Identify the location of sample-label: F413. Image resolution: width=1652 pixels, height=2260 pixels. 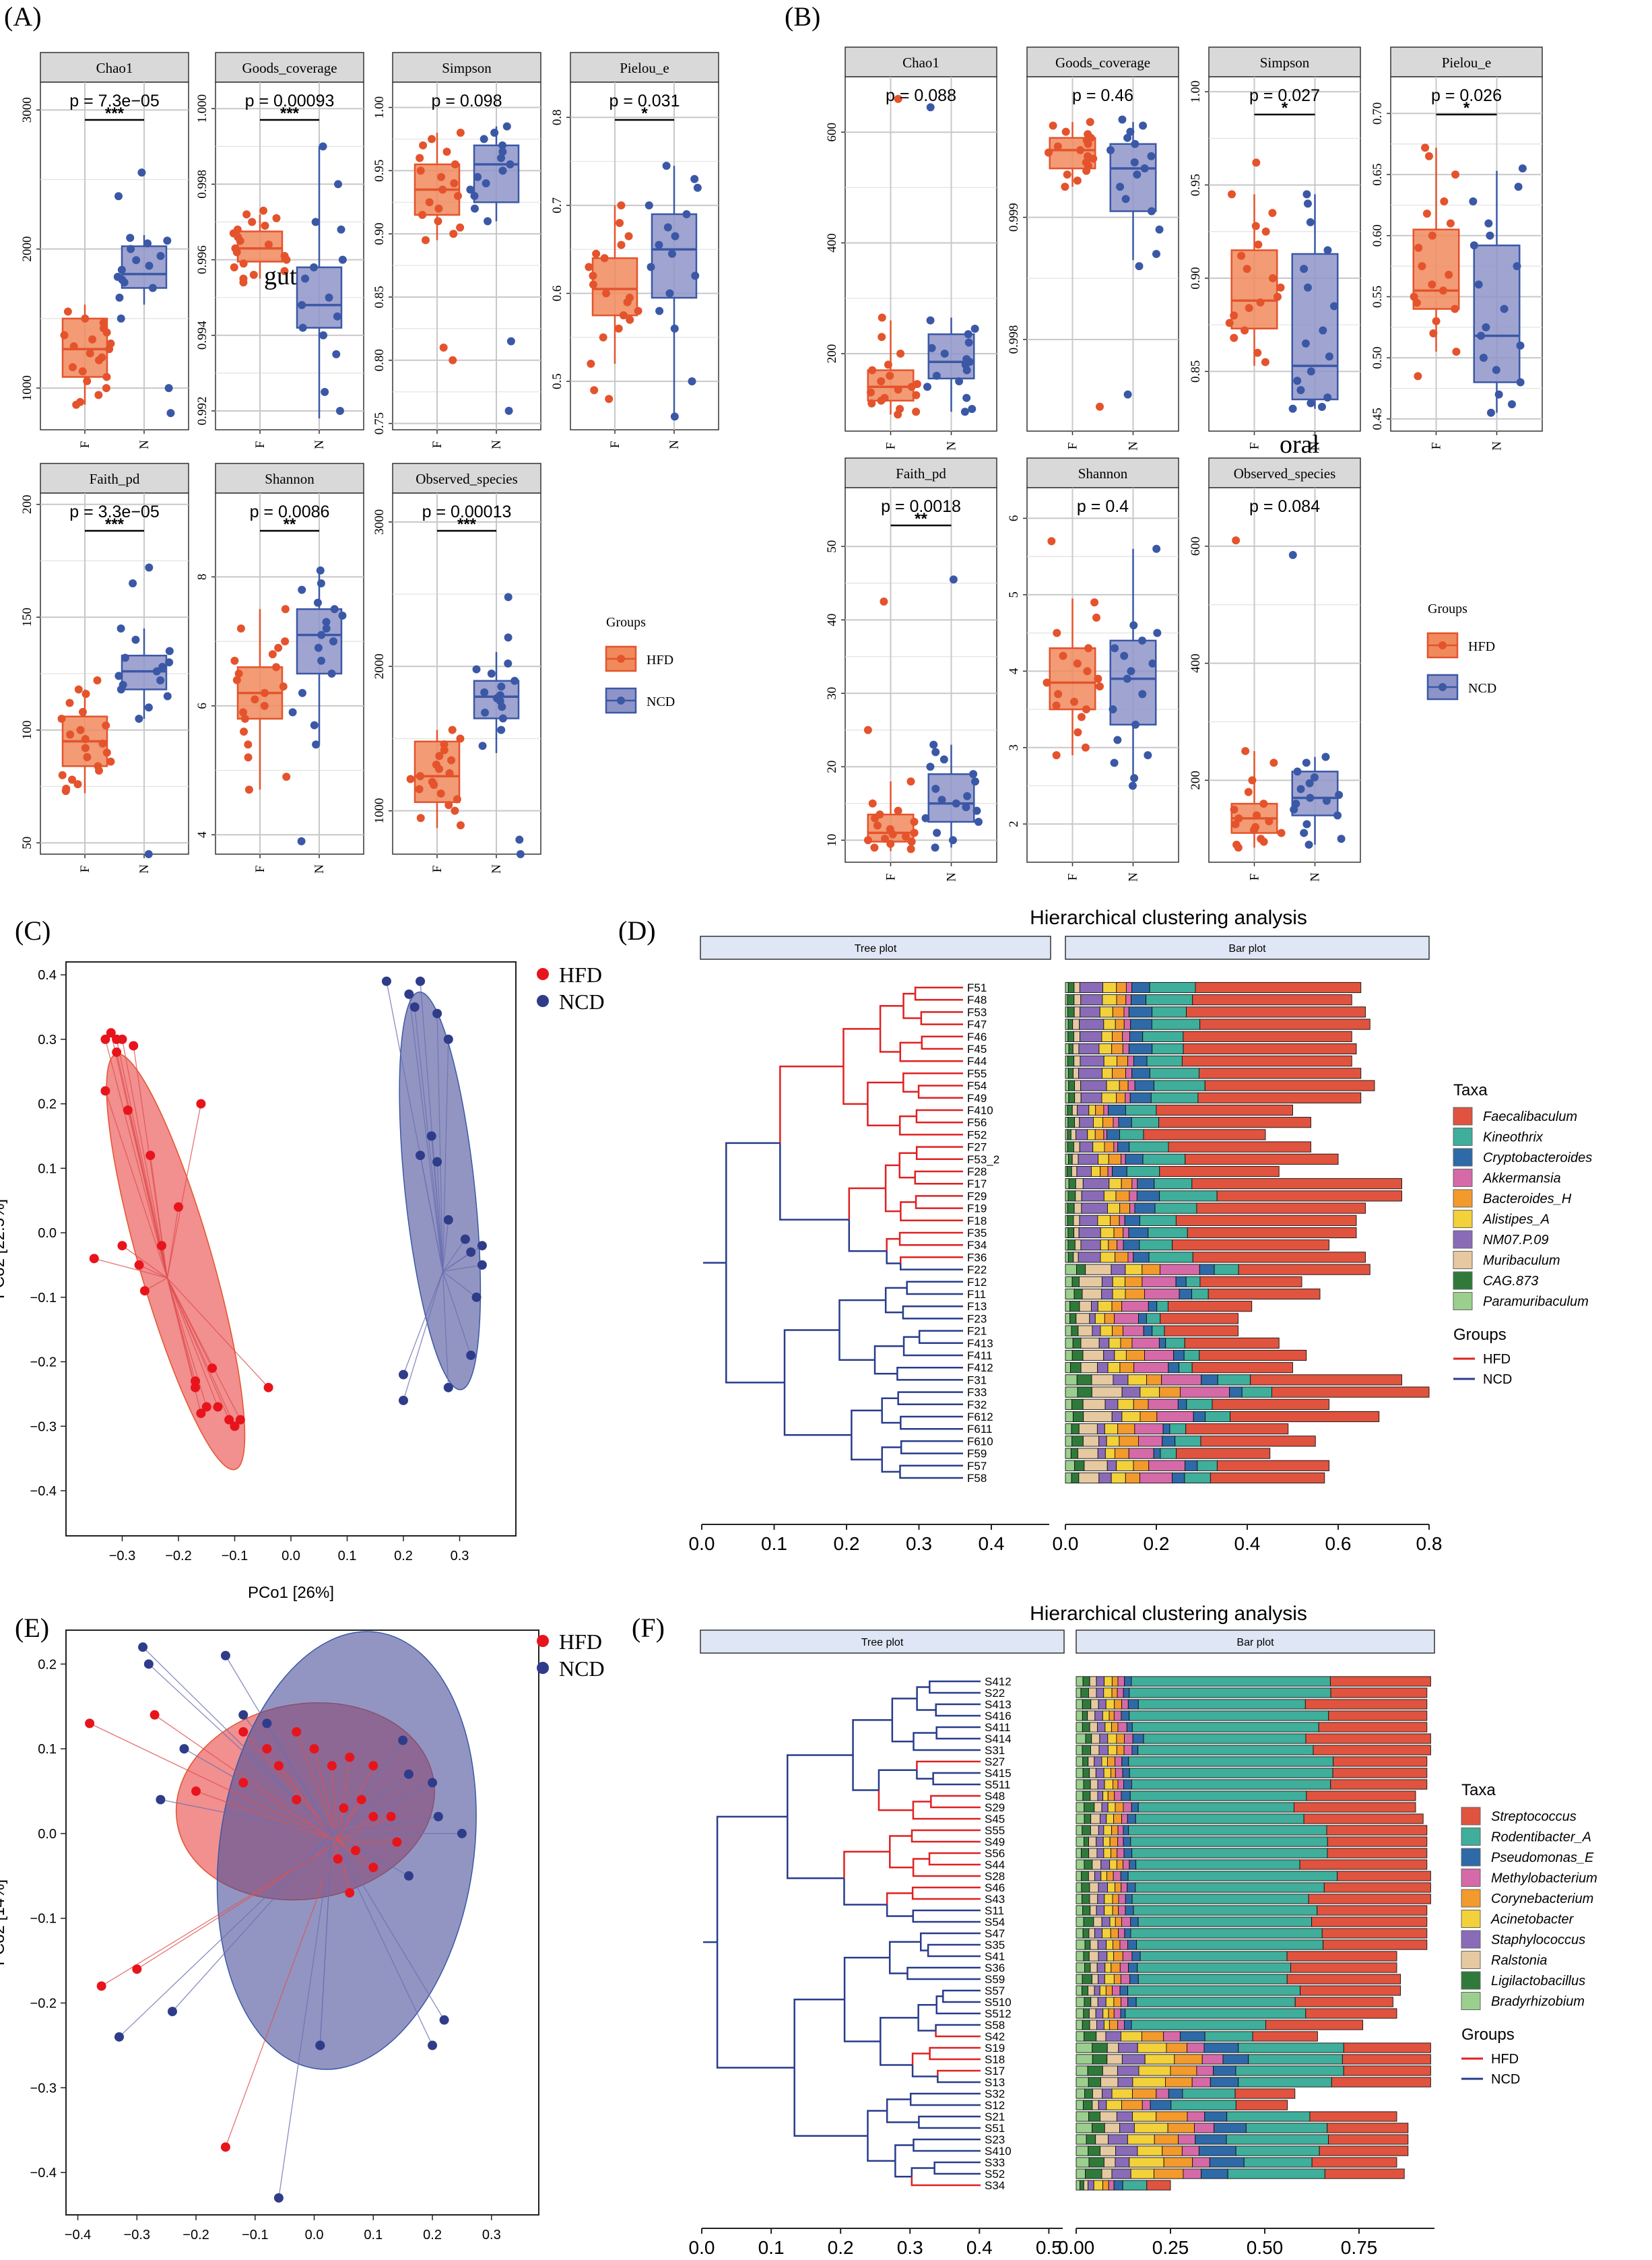
(980, 1344).